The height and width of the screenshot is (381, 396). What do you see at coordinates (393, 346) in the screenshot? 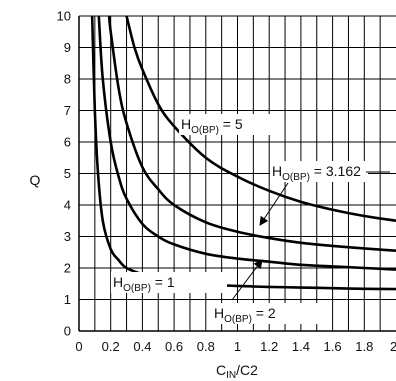
I see `x-tick-label: 2` at bounding box center [393, 346].